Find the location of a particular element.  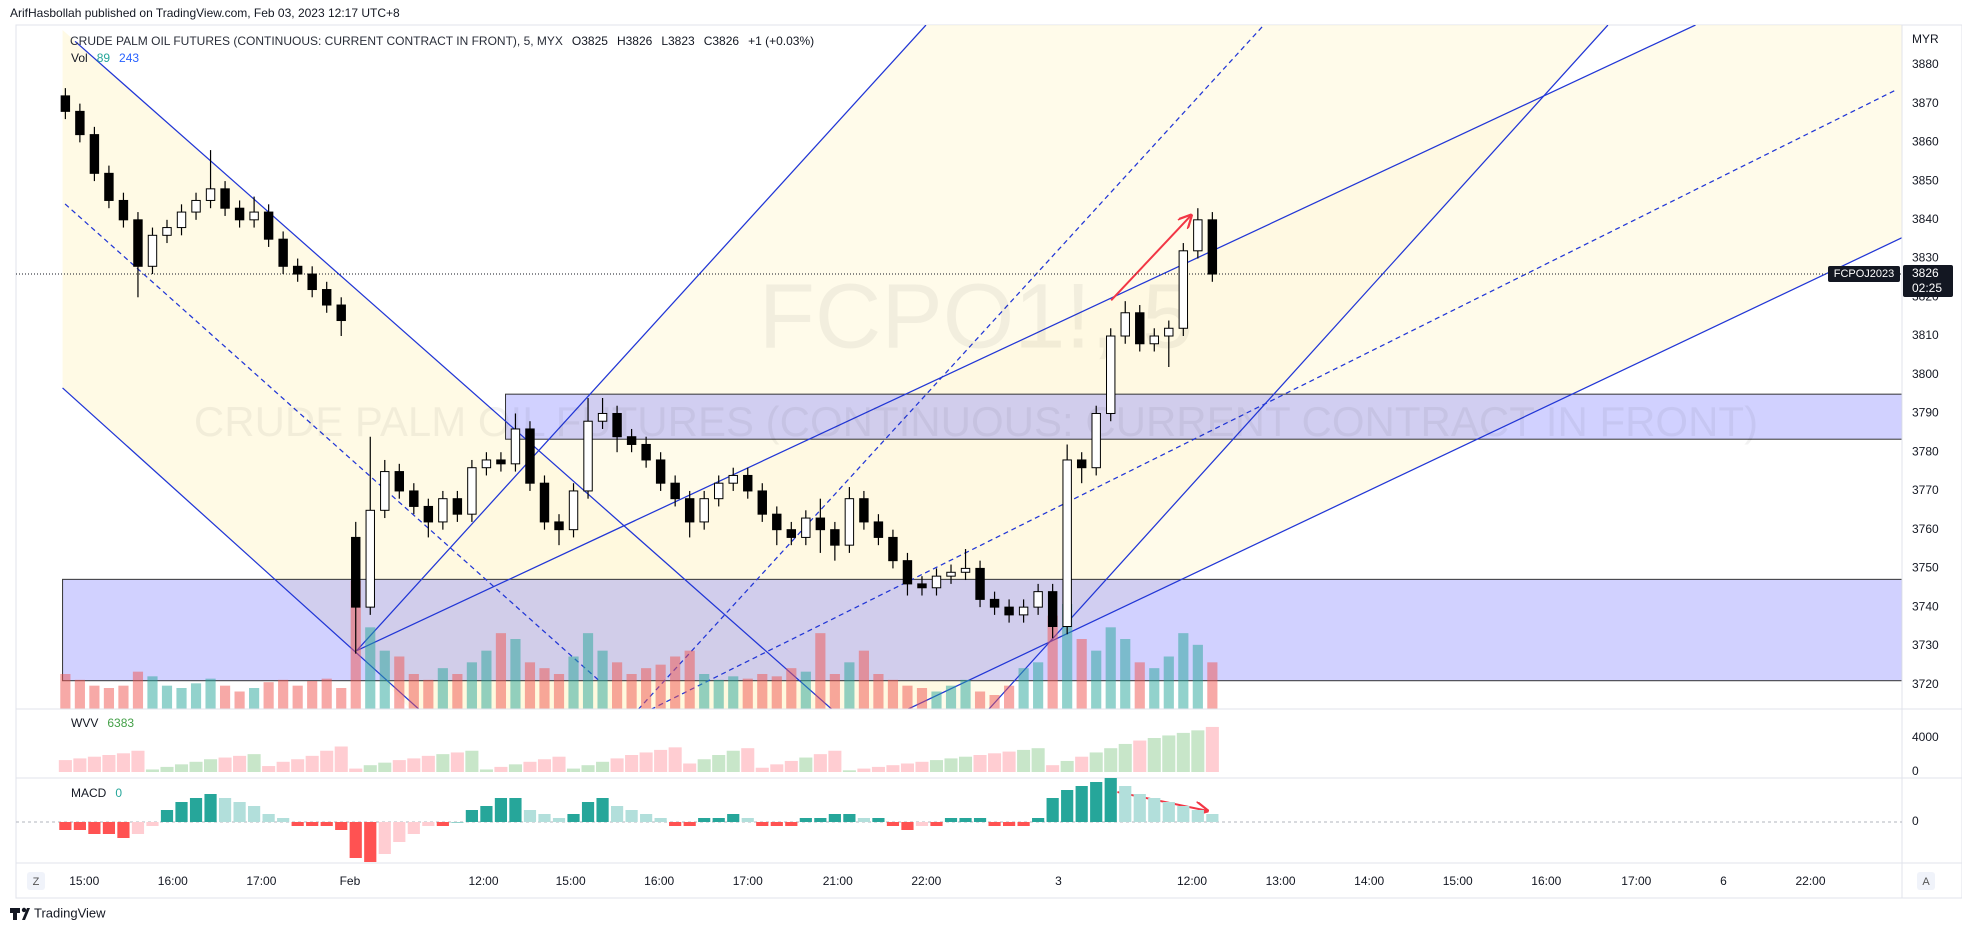

price-axis-price: 3826 is located at coordinates (1925, 273).